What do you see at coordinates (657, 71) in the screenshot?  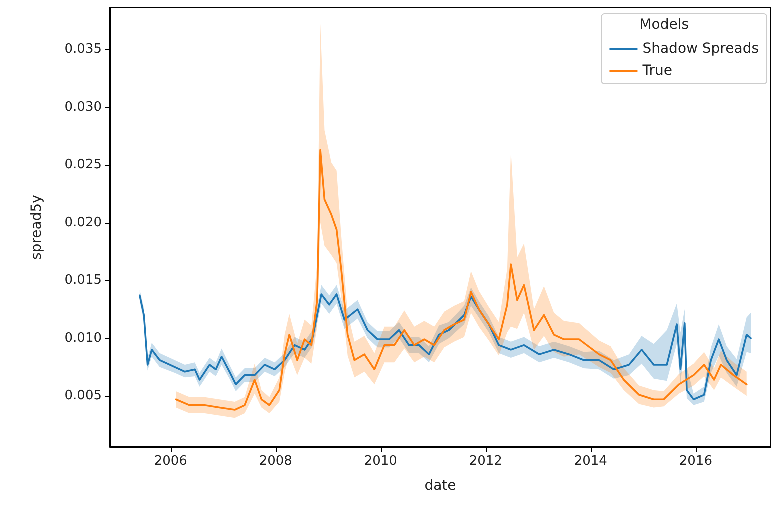 I see `legend-label: True` at bounding box center [657, 71].